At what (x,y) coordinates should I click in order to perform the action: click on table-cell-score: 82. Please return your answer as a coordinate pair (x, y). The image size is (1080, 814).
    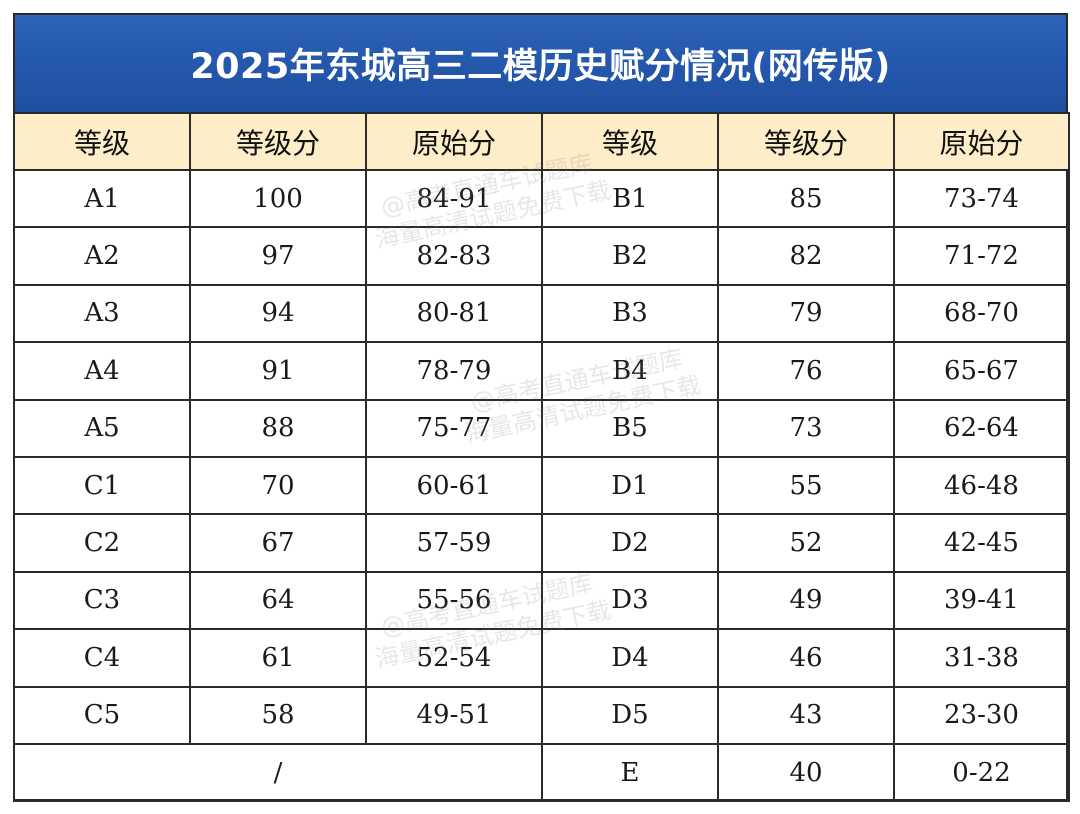
    Looking at the image, I should click on (806, 256).